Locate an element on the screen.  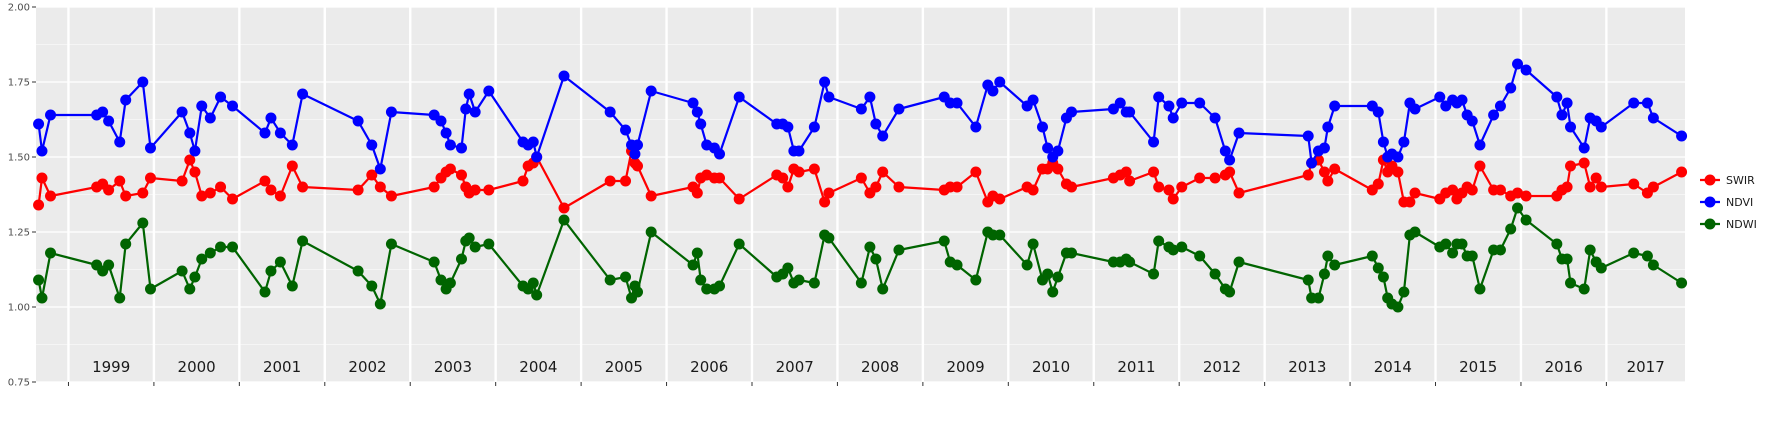
year-label: 2016 is located at coordinates (1564, 367).